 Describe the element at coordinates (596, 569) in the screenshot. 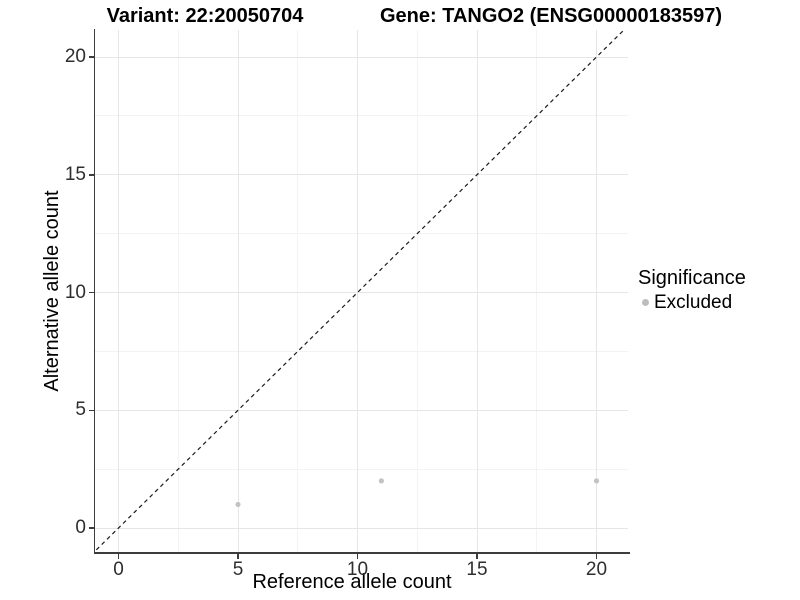

I see `x-tick-label: 20` at that location.